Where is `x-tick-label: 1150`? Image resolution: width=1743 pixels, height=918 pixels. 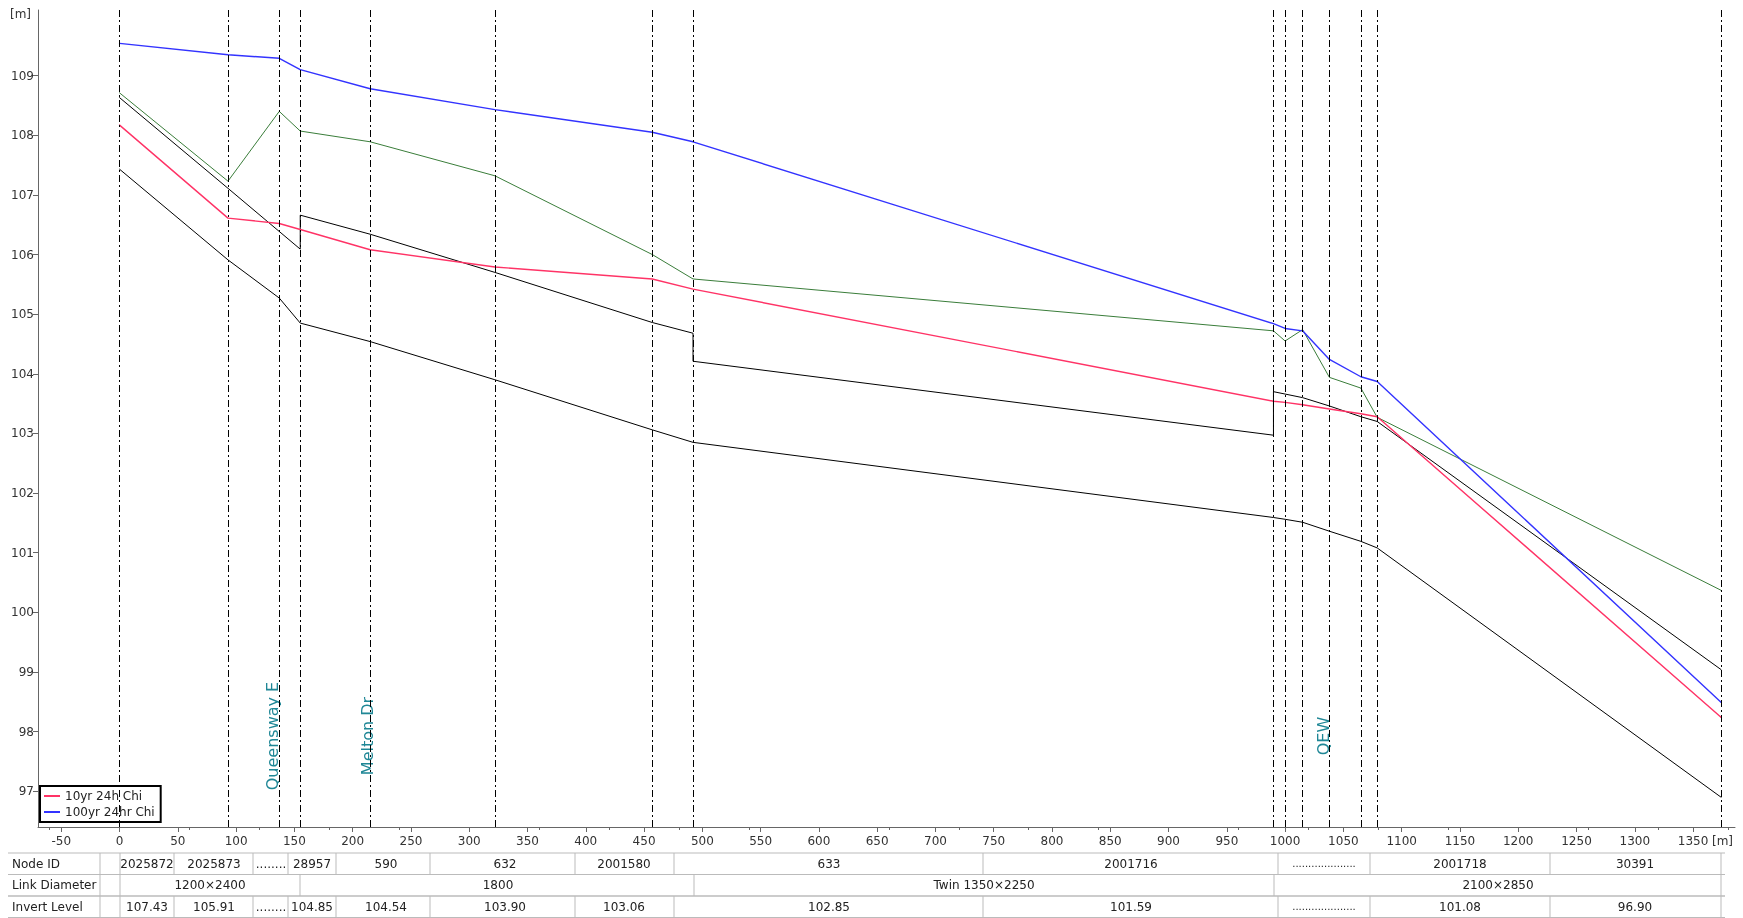
x-tick-label: 1150 is located at coordinates (1460, 841).